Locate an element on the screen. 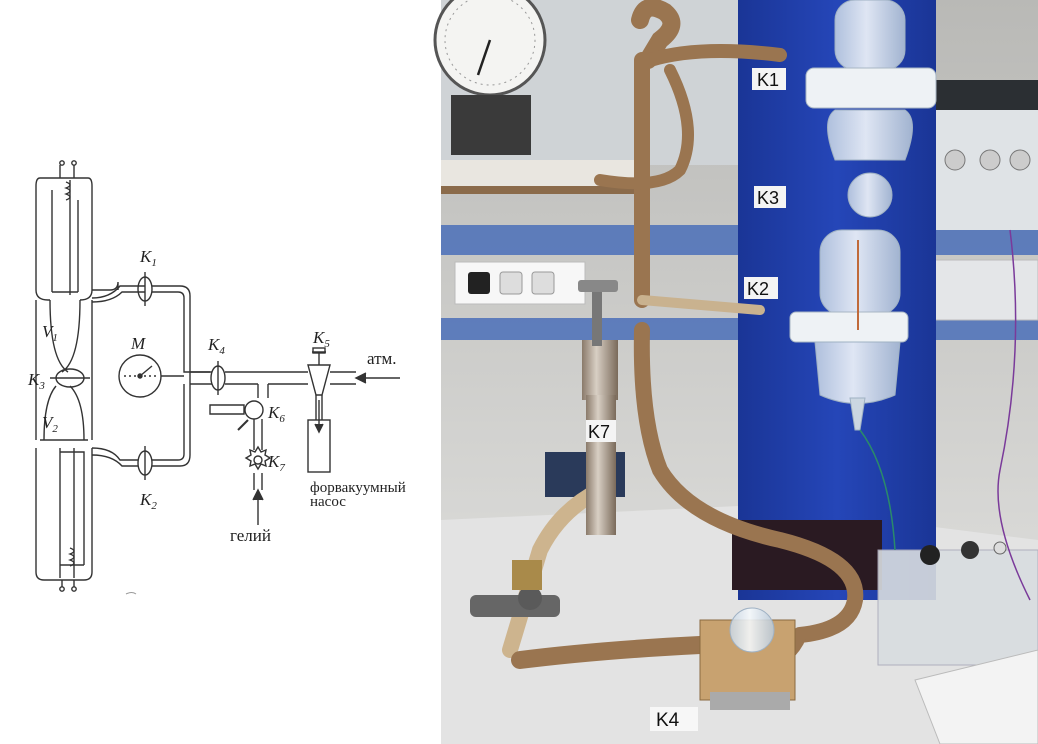 The height and width of the screenshot is (744, 1038). label-k4: K4 is located at coordinates (216, 346).